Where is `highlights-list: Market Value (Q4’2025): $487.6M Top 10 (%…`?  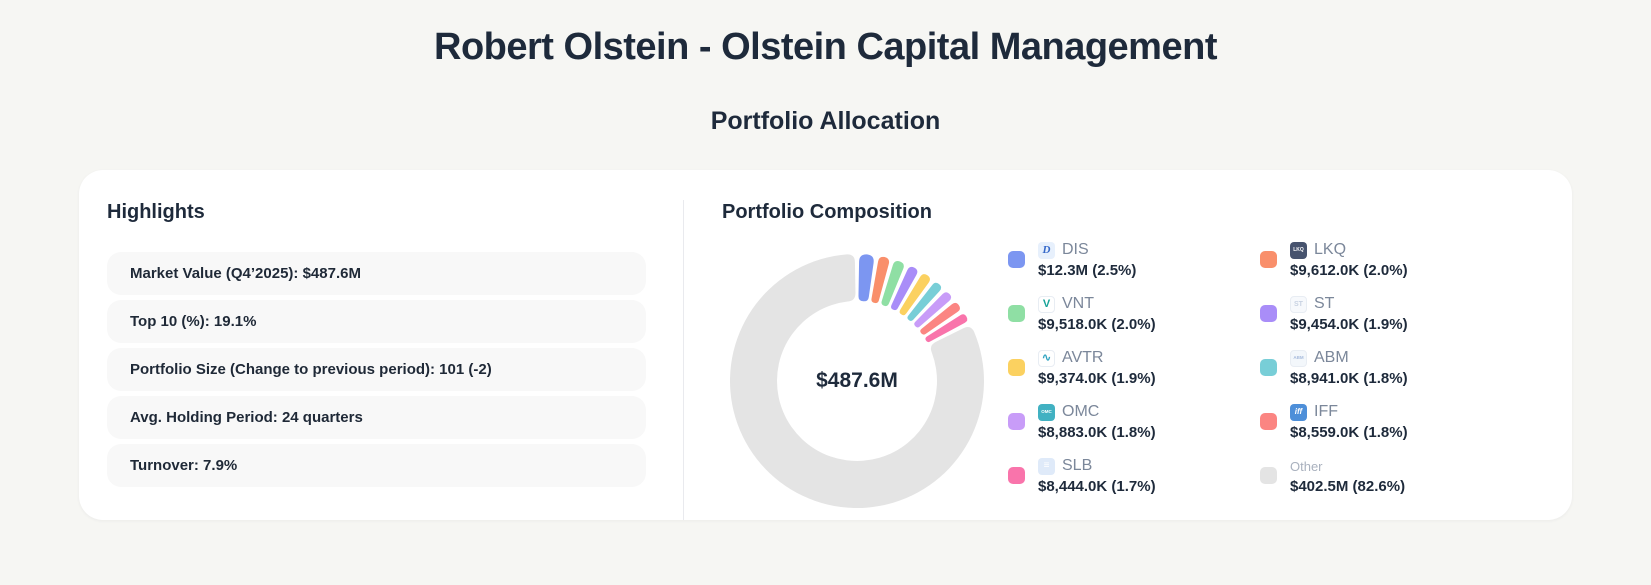
highlights-list: Market Value (Q4’2025): $487.6M Top 10 (%… is located at coordinates (376, 369).